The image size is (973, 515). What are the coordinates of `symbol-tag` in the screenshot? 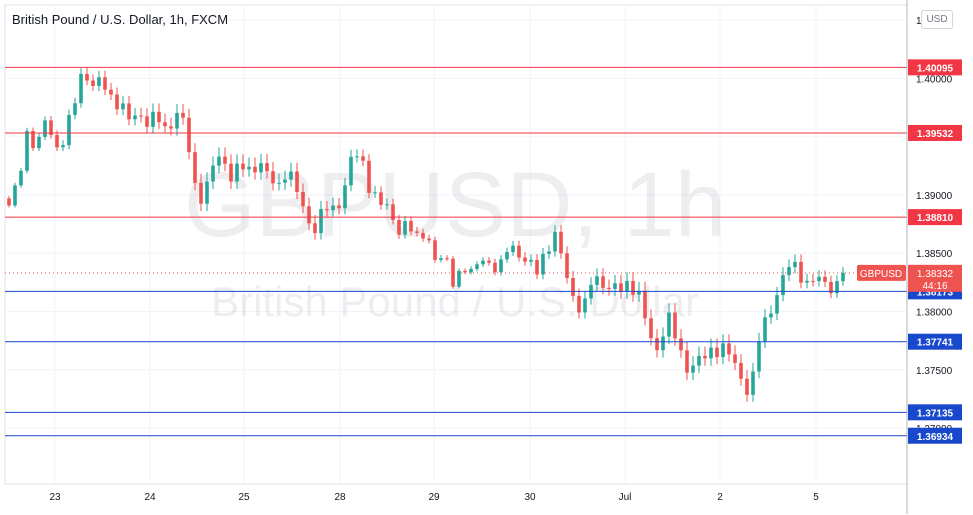 It's located at (881, 272).